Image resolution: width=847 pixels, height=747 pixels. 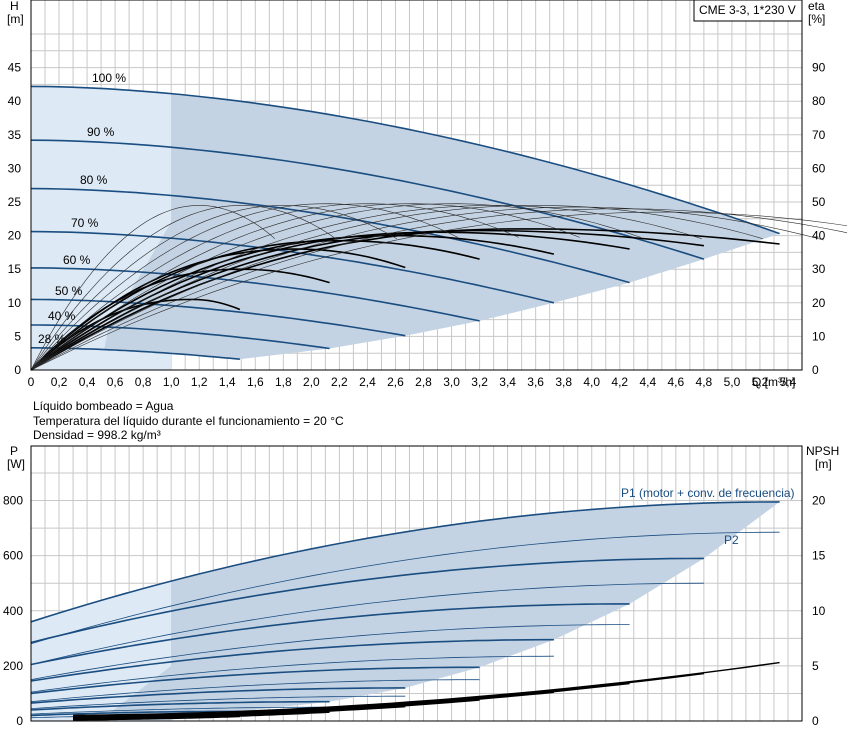 I want to click on y2-tick-label: 90, so click(x=819, y=68).